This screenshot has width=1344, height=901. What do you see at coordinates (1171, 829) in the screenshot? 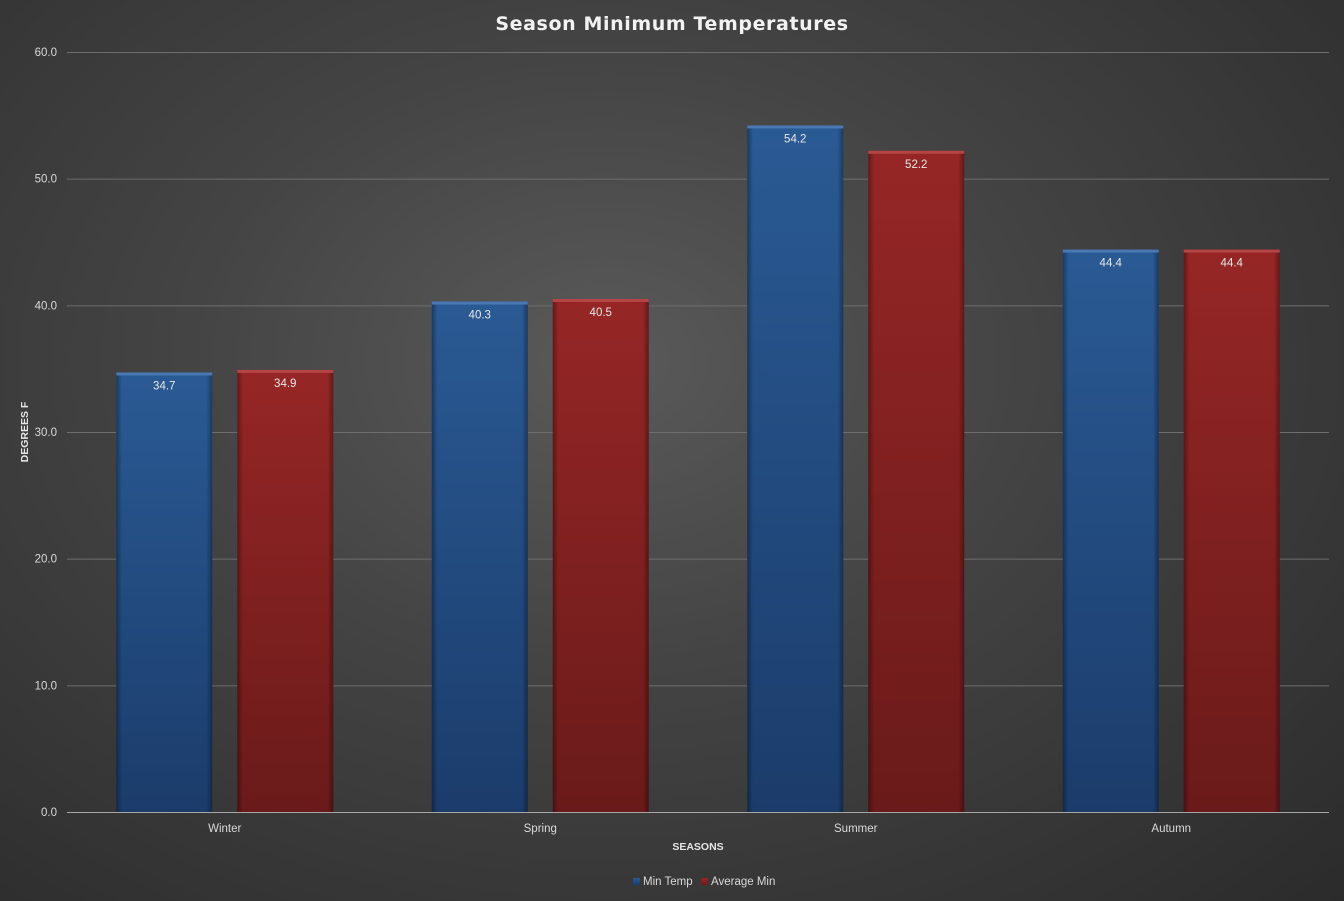
I see `x-tick-label: Autumn` at bounding box center [1171, 829].